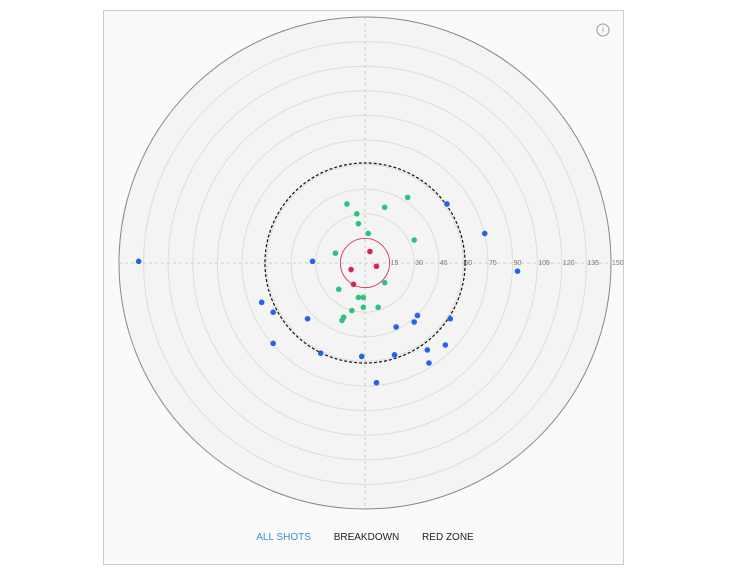  Describe the element at coordinates (419, 263) in the screenshot. I see `r-tick-label: 30` at that location.